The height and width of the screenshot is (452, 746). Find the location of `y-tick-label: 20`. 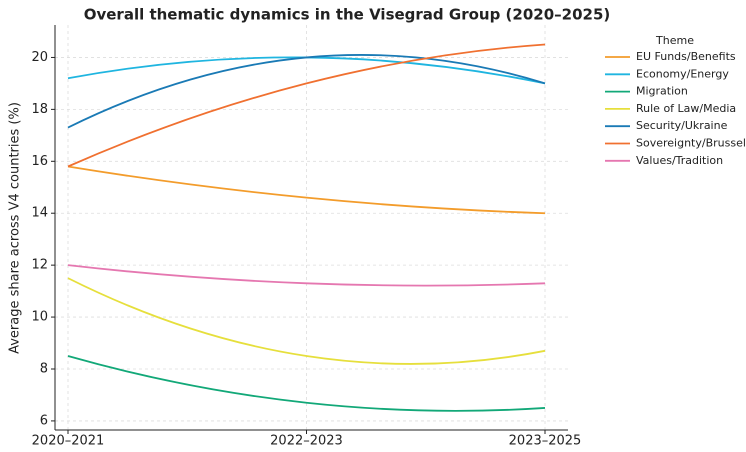

y-tick-label: 20 is located at coordinates (39, 57).